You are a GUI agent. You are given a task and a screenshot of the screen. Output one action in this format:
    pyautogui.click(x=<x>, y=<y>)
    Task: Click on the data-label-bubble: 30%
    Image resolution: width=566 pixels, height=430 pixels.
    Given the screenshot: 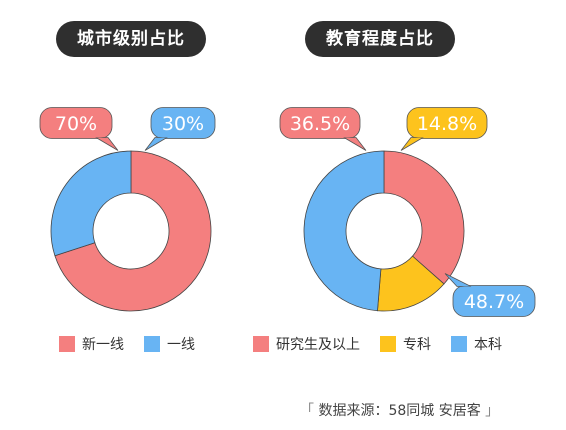 What is the action you would take?
    pyautogui.click(x=180, y=129)
    